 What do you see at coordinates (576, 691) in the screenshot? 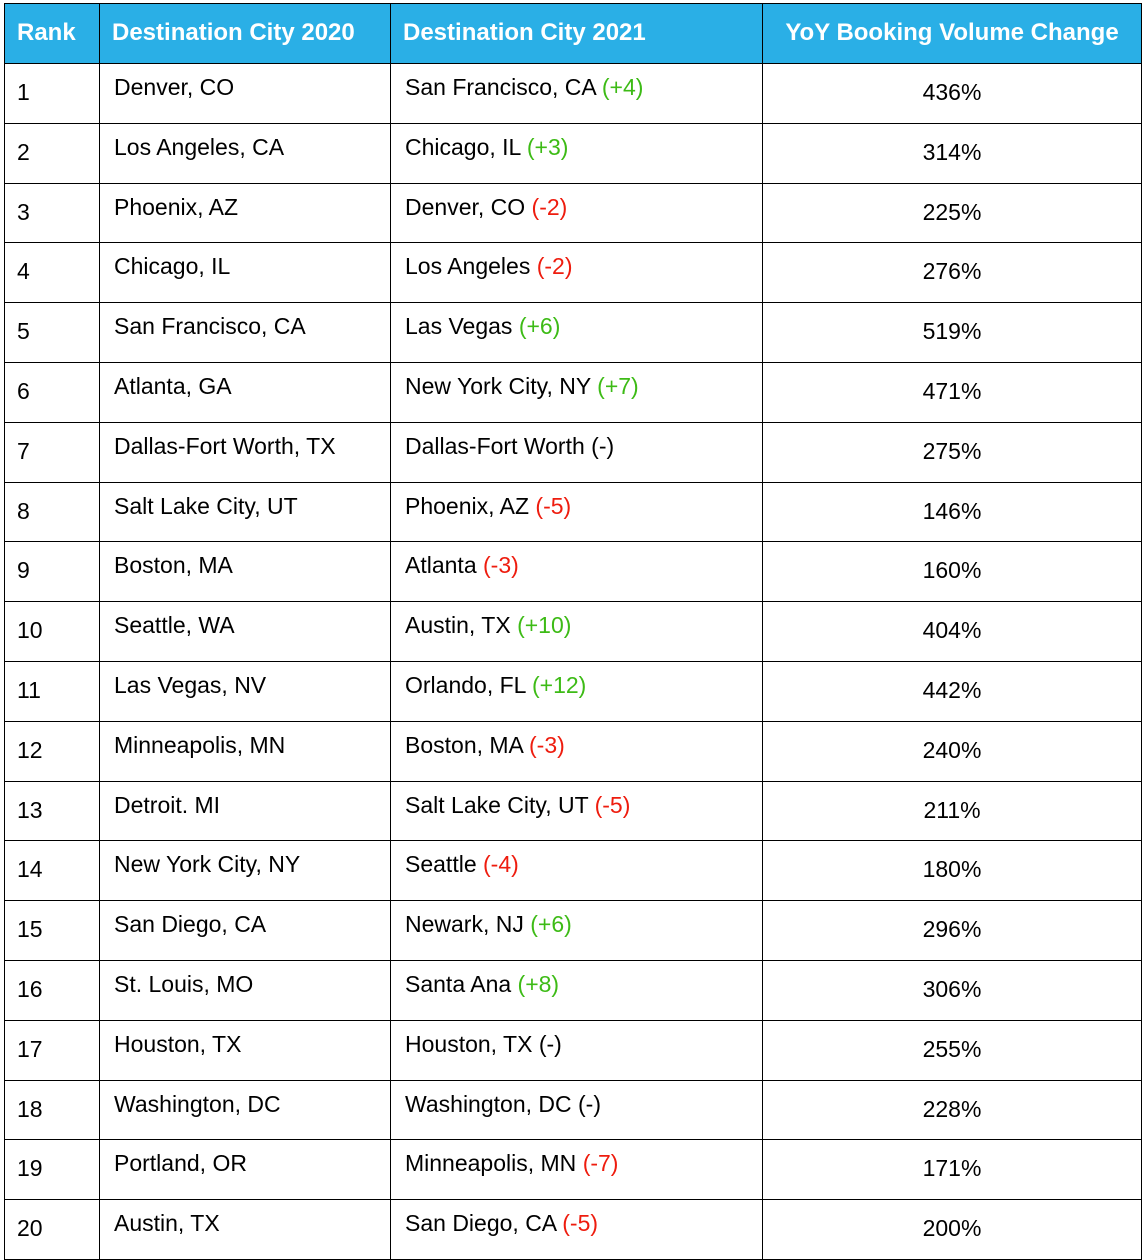
I see `city-2021-cell: Orlando, FL (+12)` at bounding box center [576, 691].